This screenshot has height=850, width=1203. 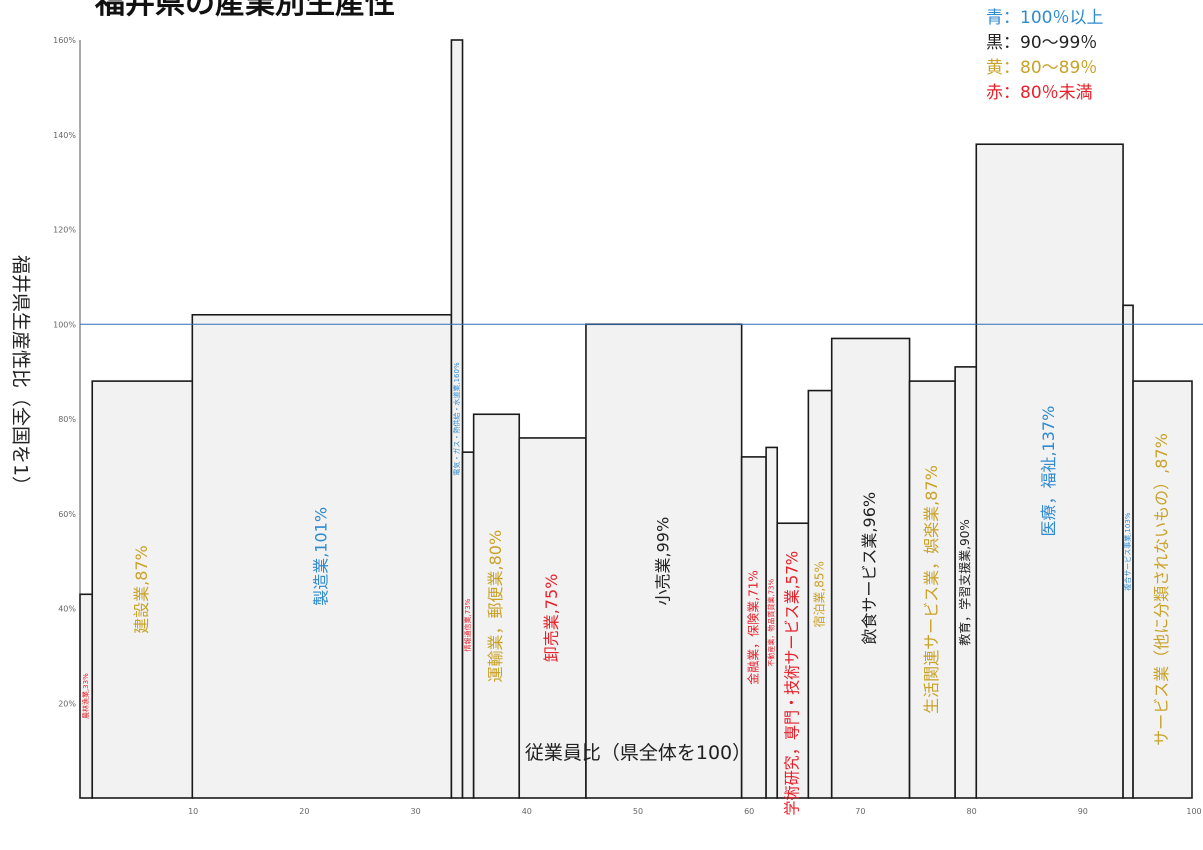 What do you see at coordinates (638, 811) in the screenshot?
I see `x-tick-label: 50` at bounding box center [638, 811].